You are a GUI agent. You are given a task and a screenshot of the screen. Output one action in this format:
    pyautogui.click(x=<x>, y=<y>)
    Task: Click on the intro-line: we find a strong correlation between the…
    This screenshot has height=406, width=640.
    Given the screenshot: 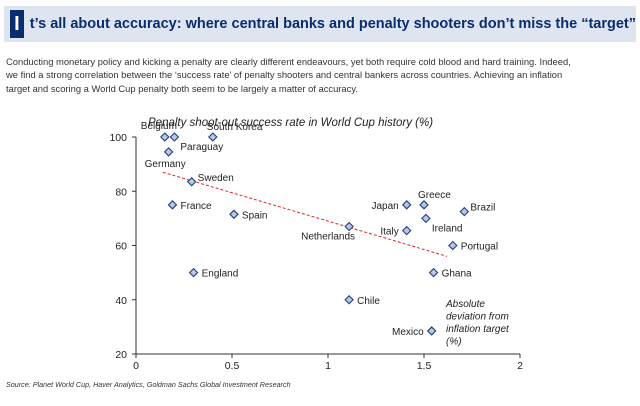 What is the action you would take?
    pyautogui.click(x=284, y=75)
    